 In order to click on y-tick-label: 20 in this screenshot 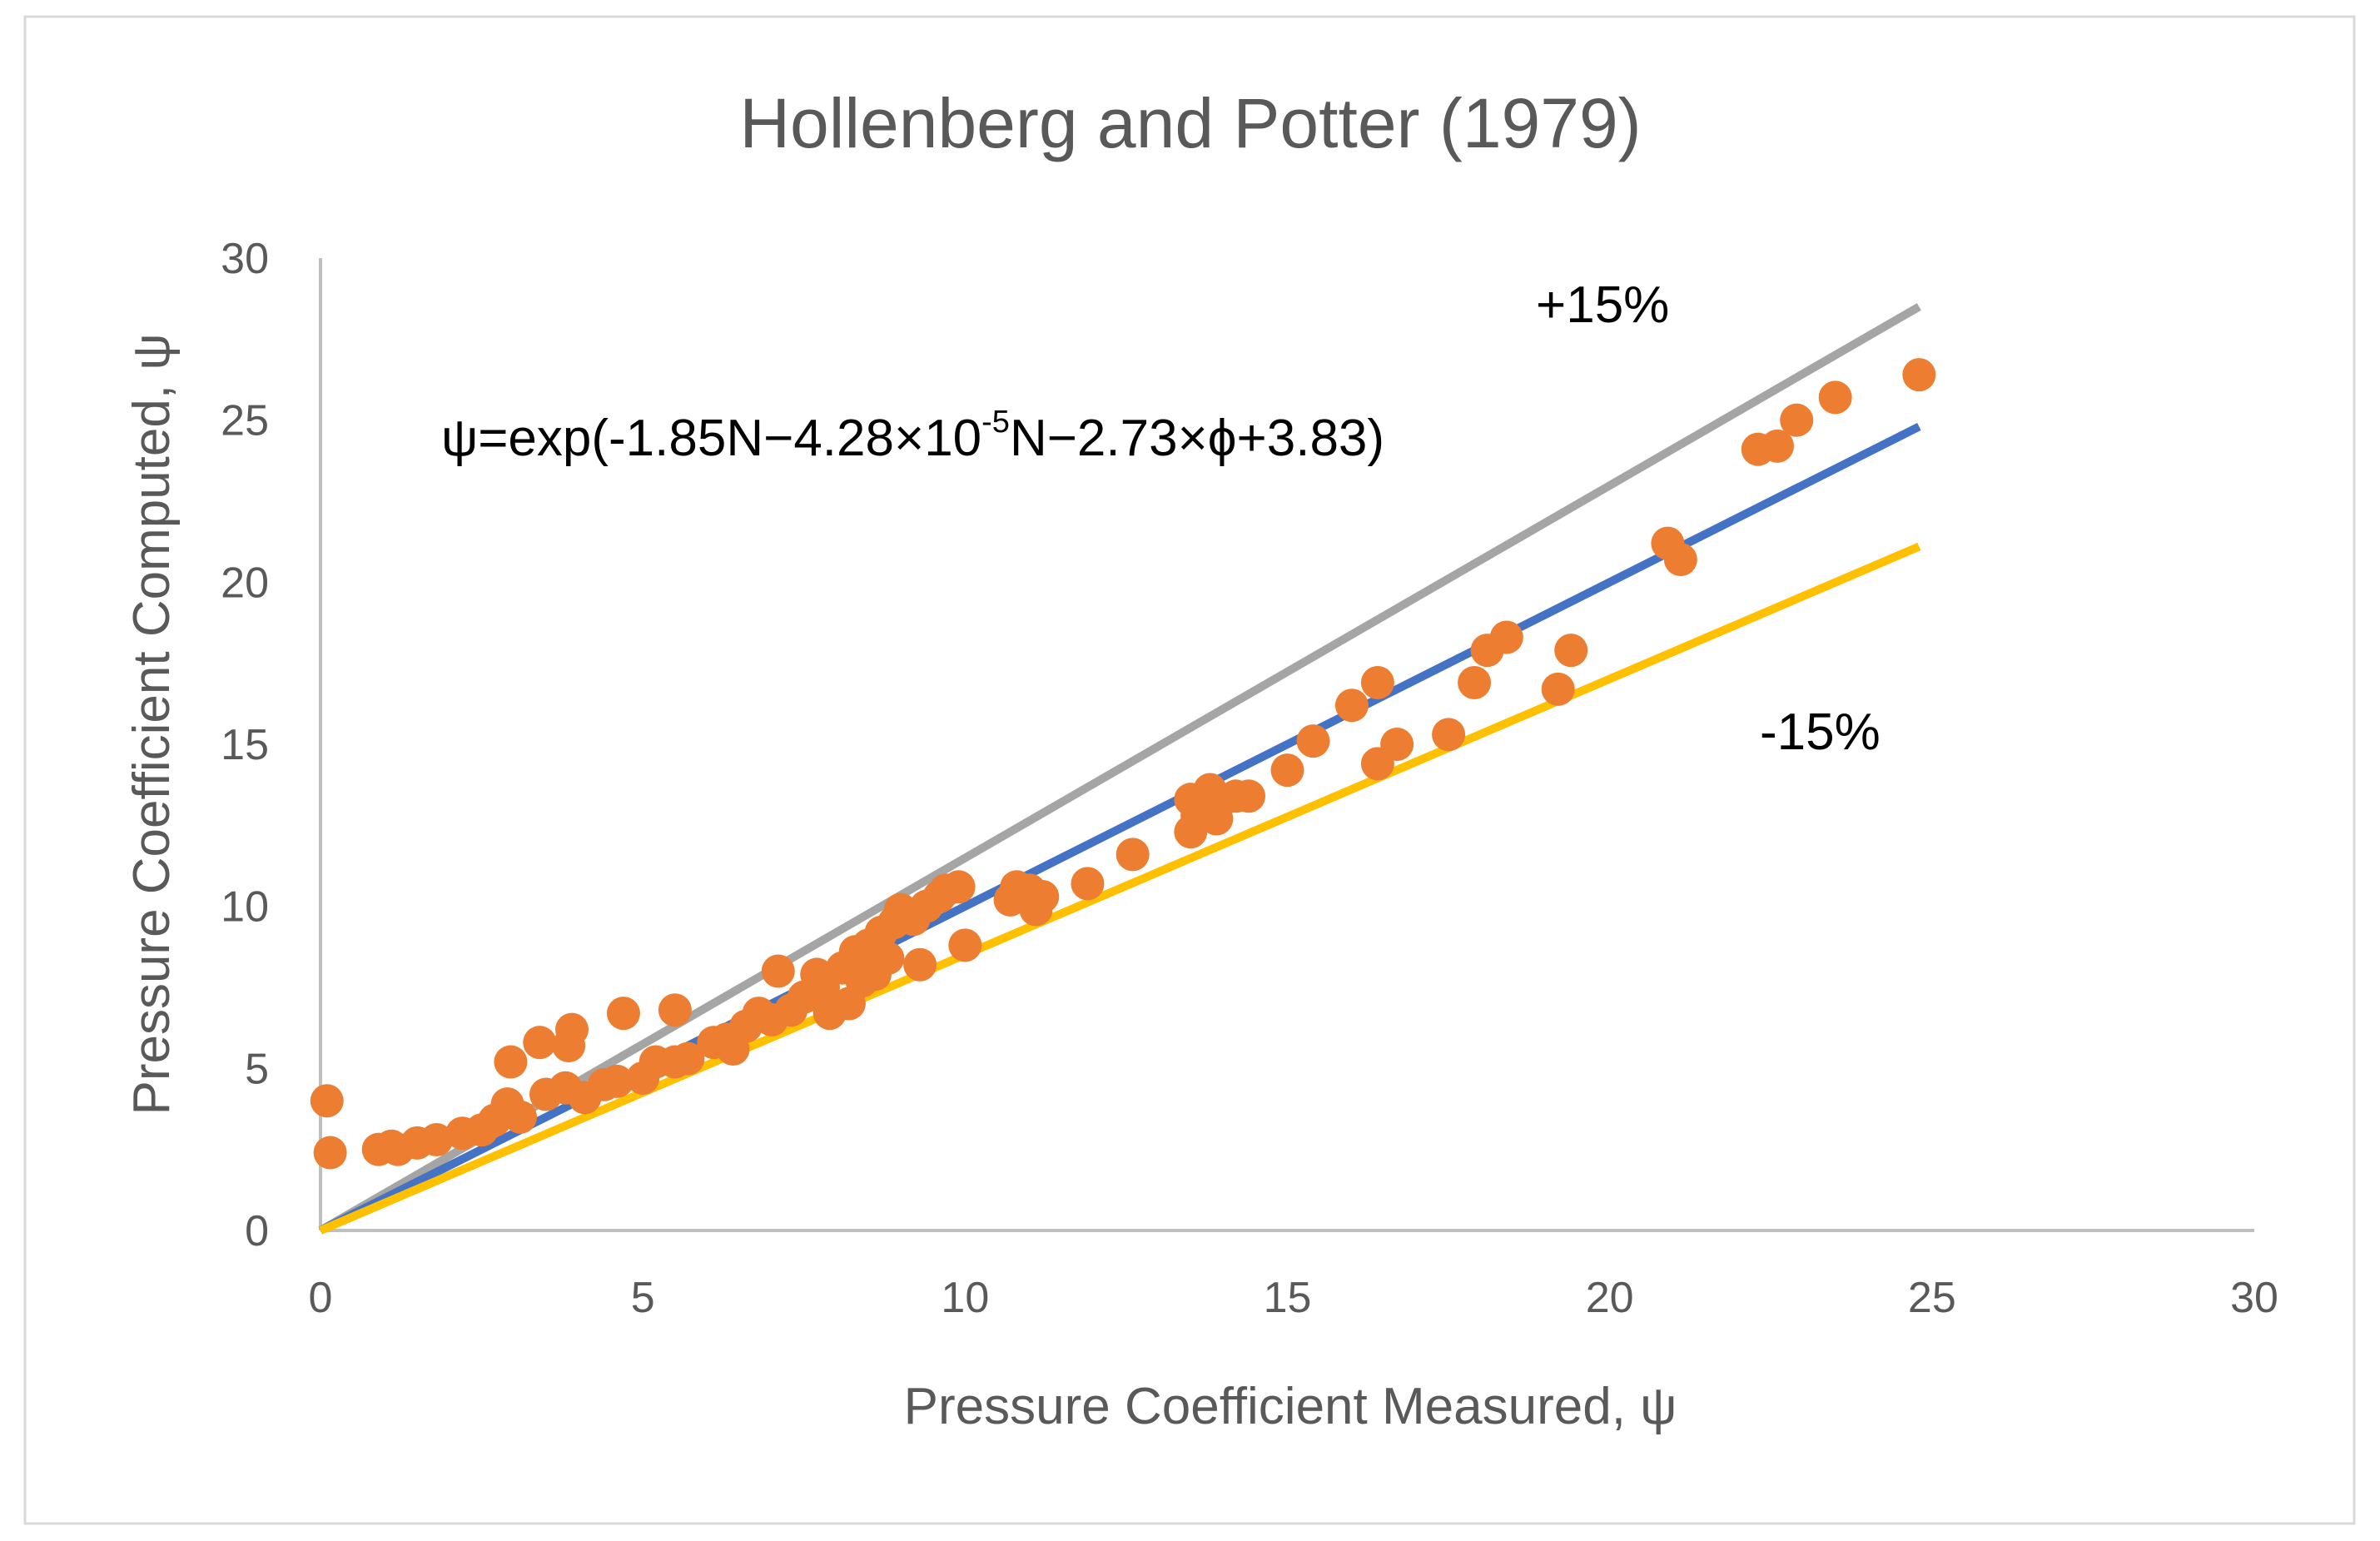, I will do `click(245, 583)`.